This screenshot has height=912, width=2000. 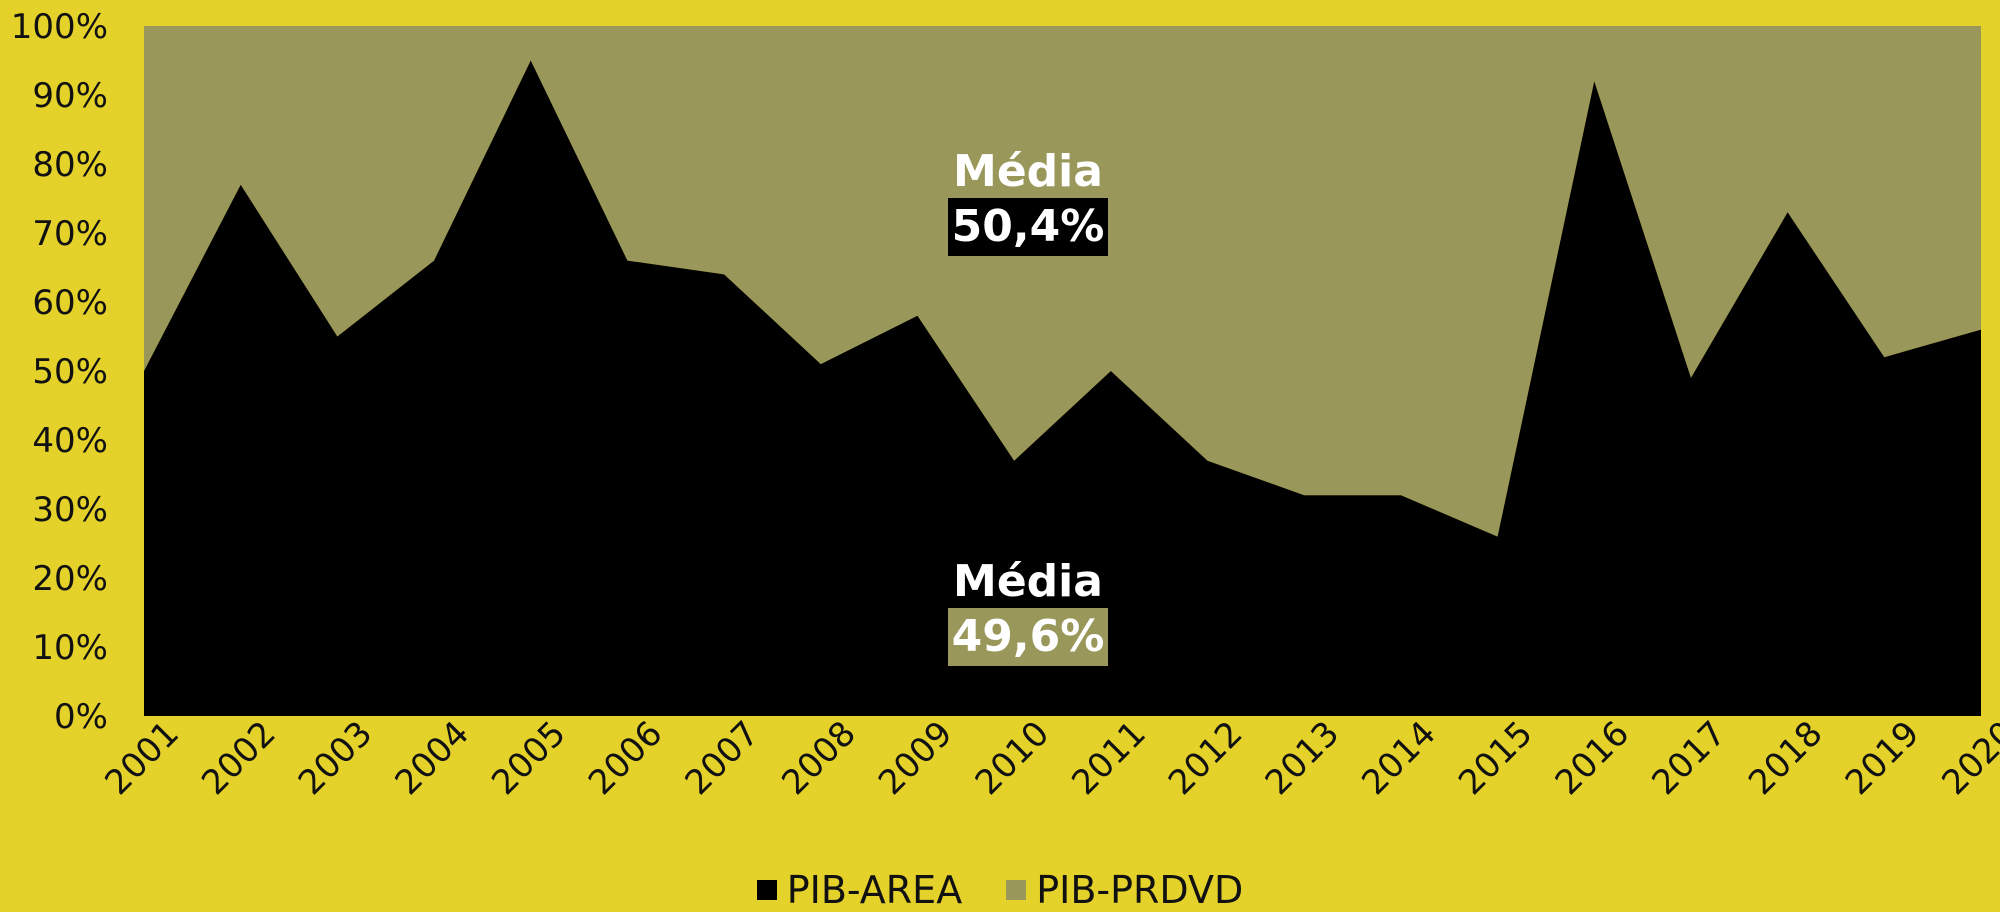 I want to click on x-tick-label: 2013, so click(x=1302, y=757).